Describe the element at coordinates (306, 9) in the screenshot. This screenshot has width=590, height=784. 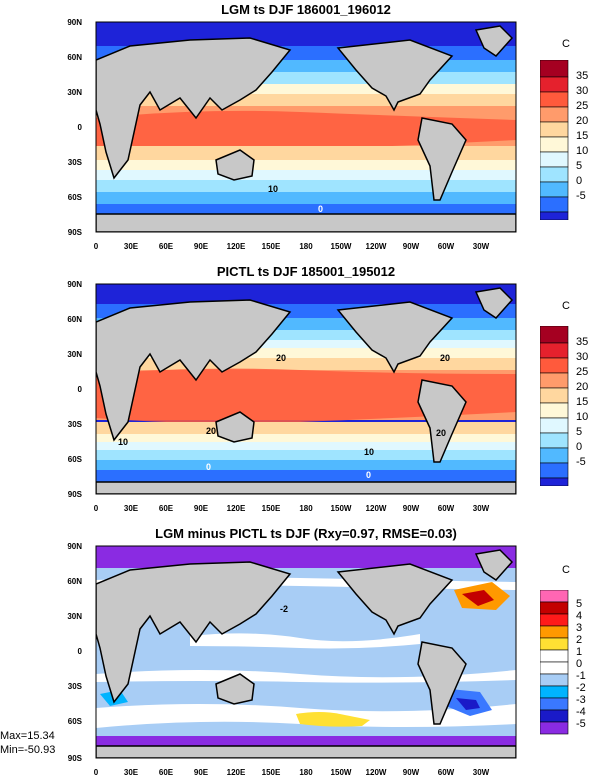
I see `chart-title: LGM ts DJF 186001_196012` at that location.